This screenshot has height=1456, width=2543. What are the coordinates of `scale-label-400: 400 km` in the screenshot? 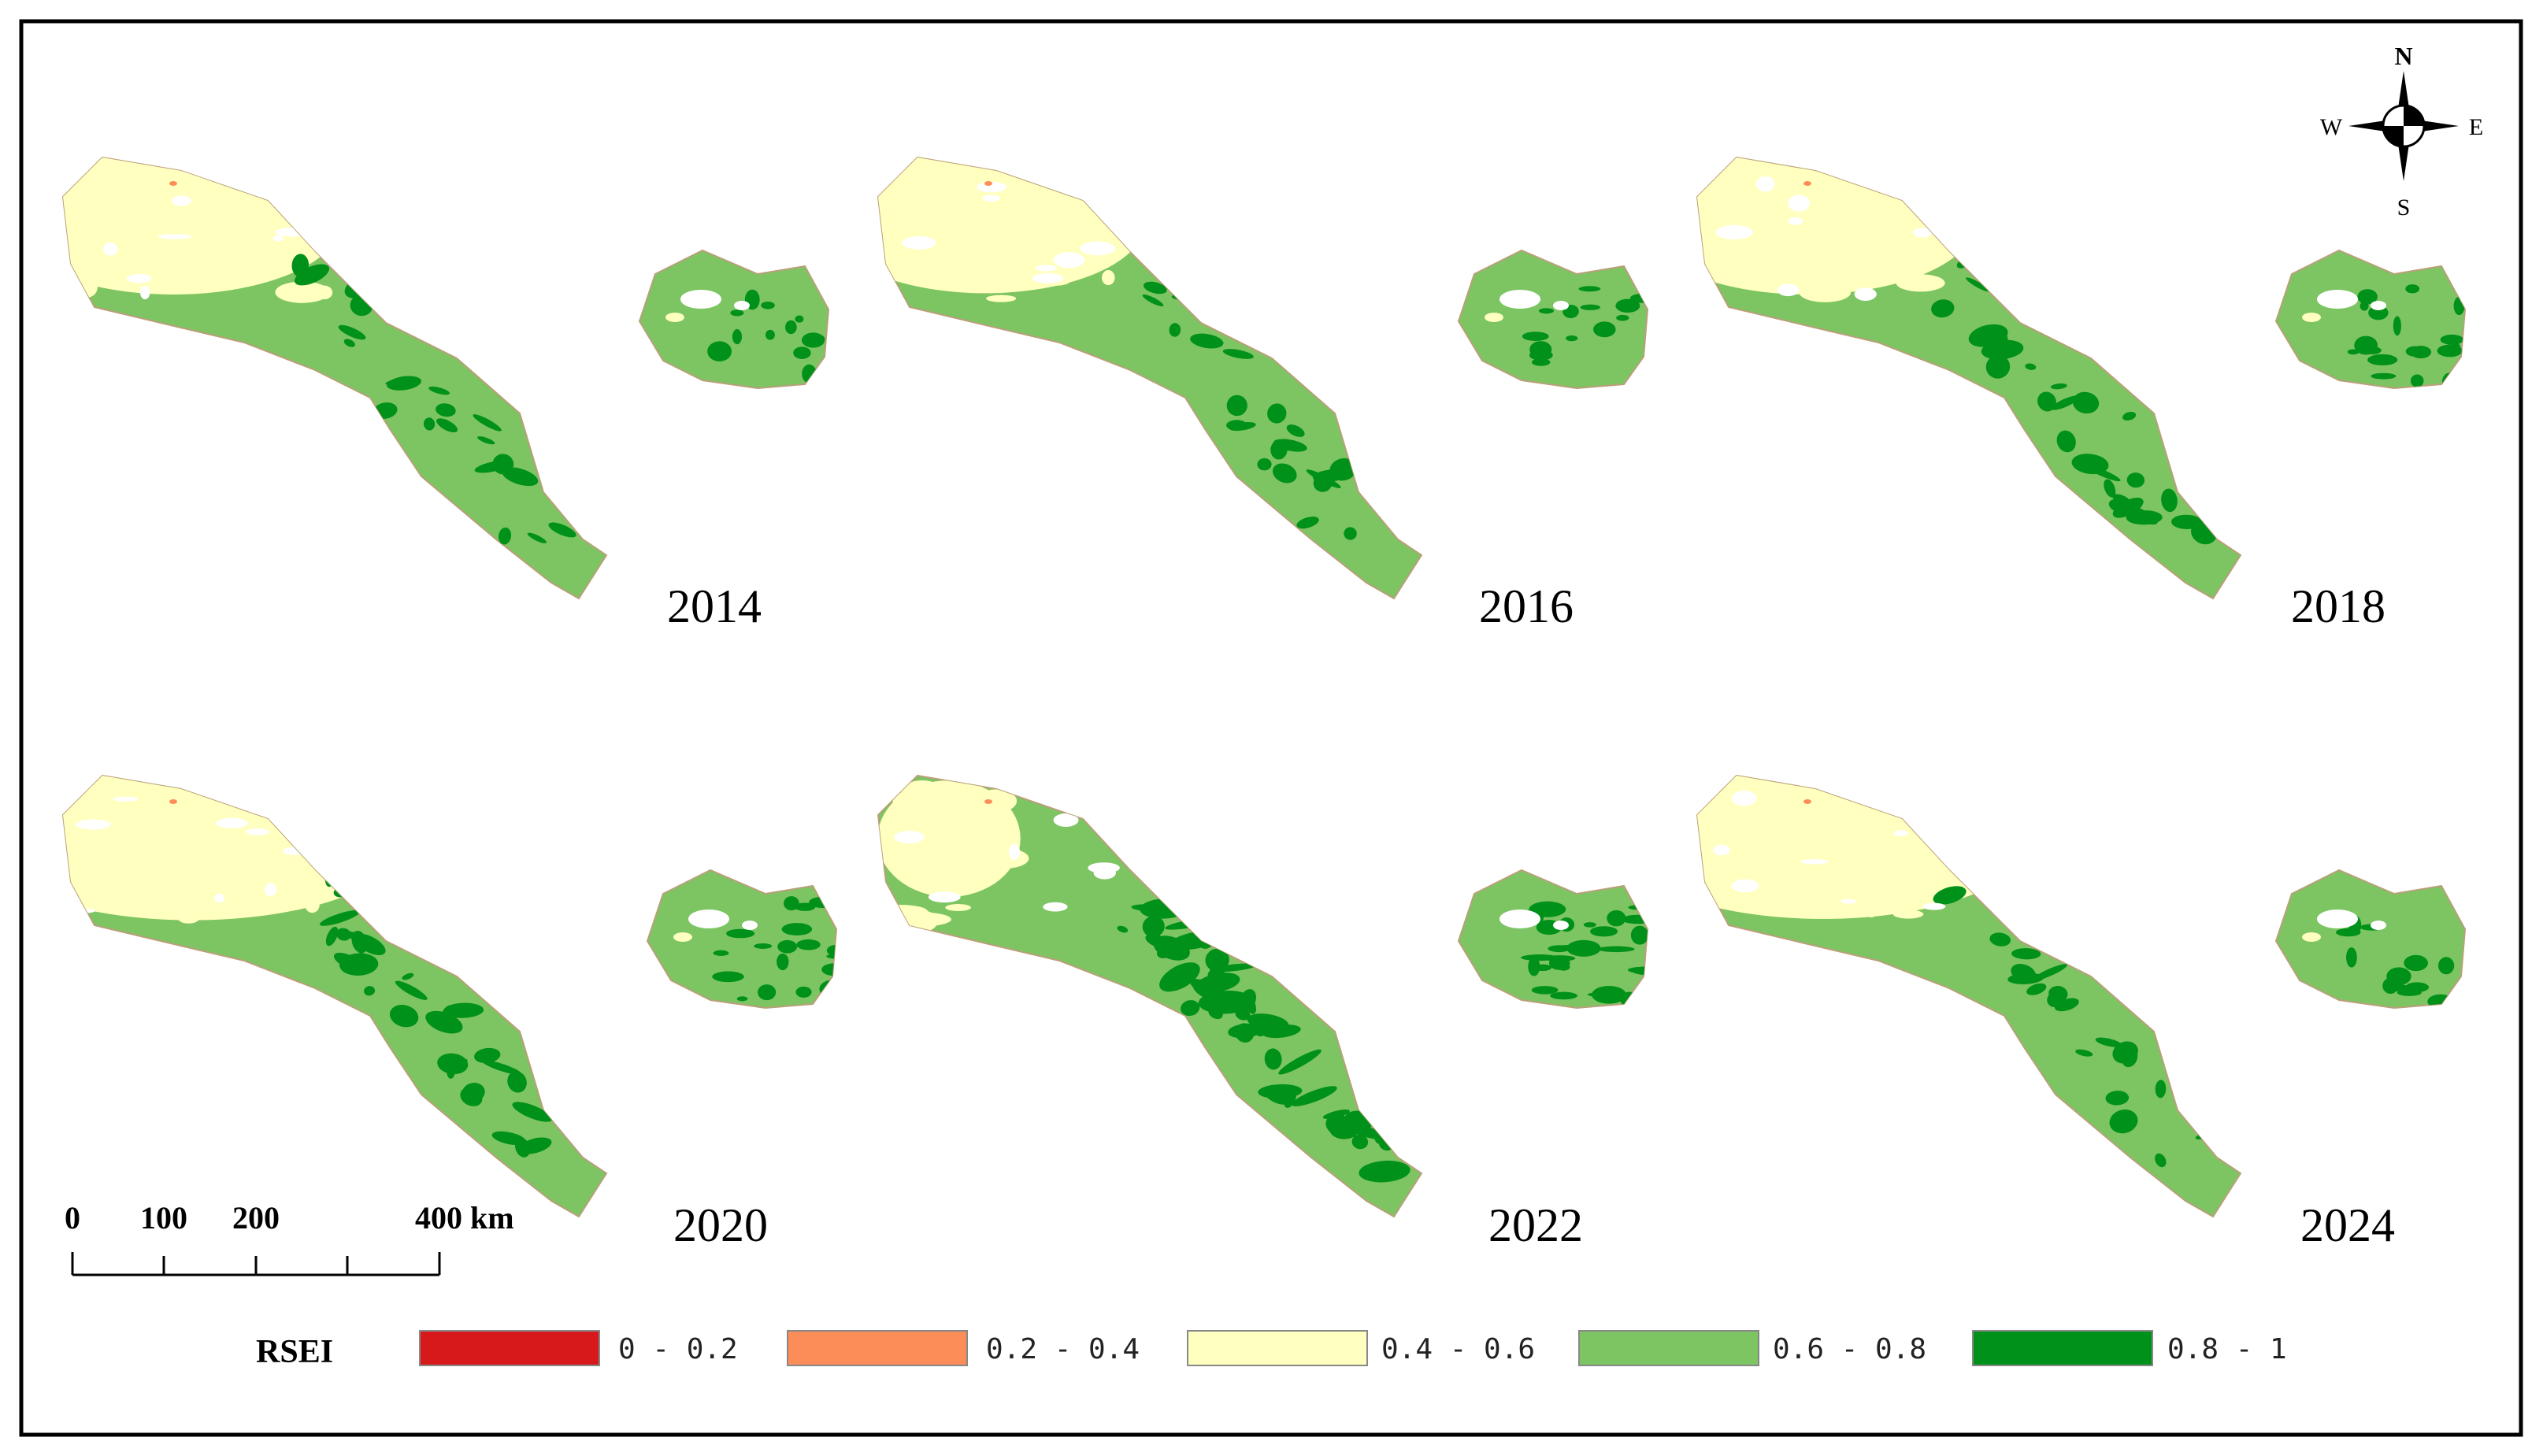 It's located at (464, 1218).